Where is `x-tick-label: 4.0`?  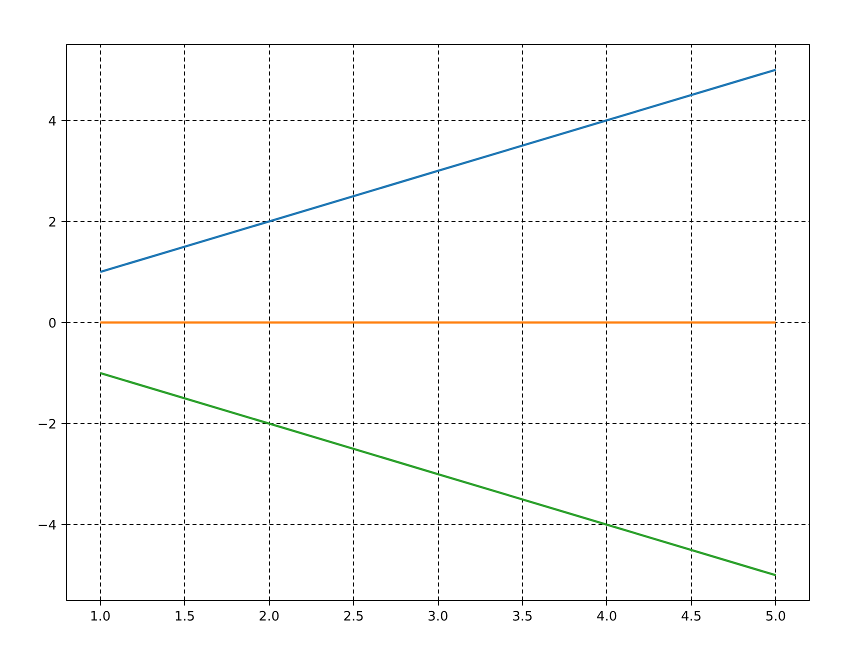 x-tick-label: 4.0 is located at coordinates (607, 617).